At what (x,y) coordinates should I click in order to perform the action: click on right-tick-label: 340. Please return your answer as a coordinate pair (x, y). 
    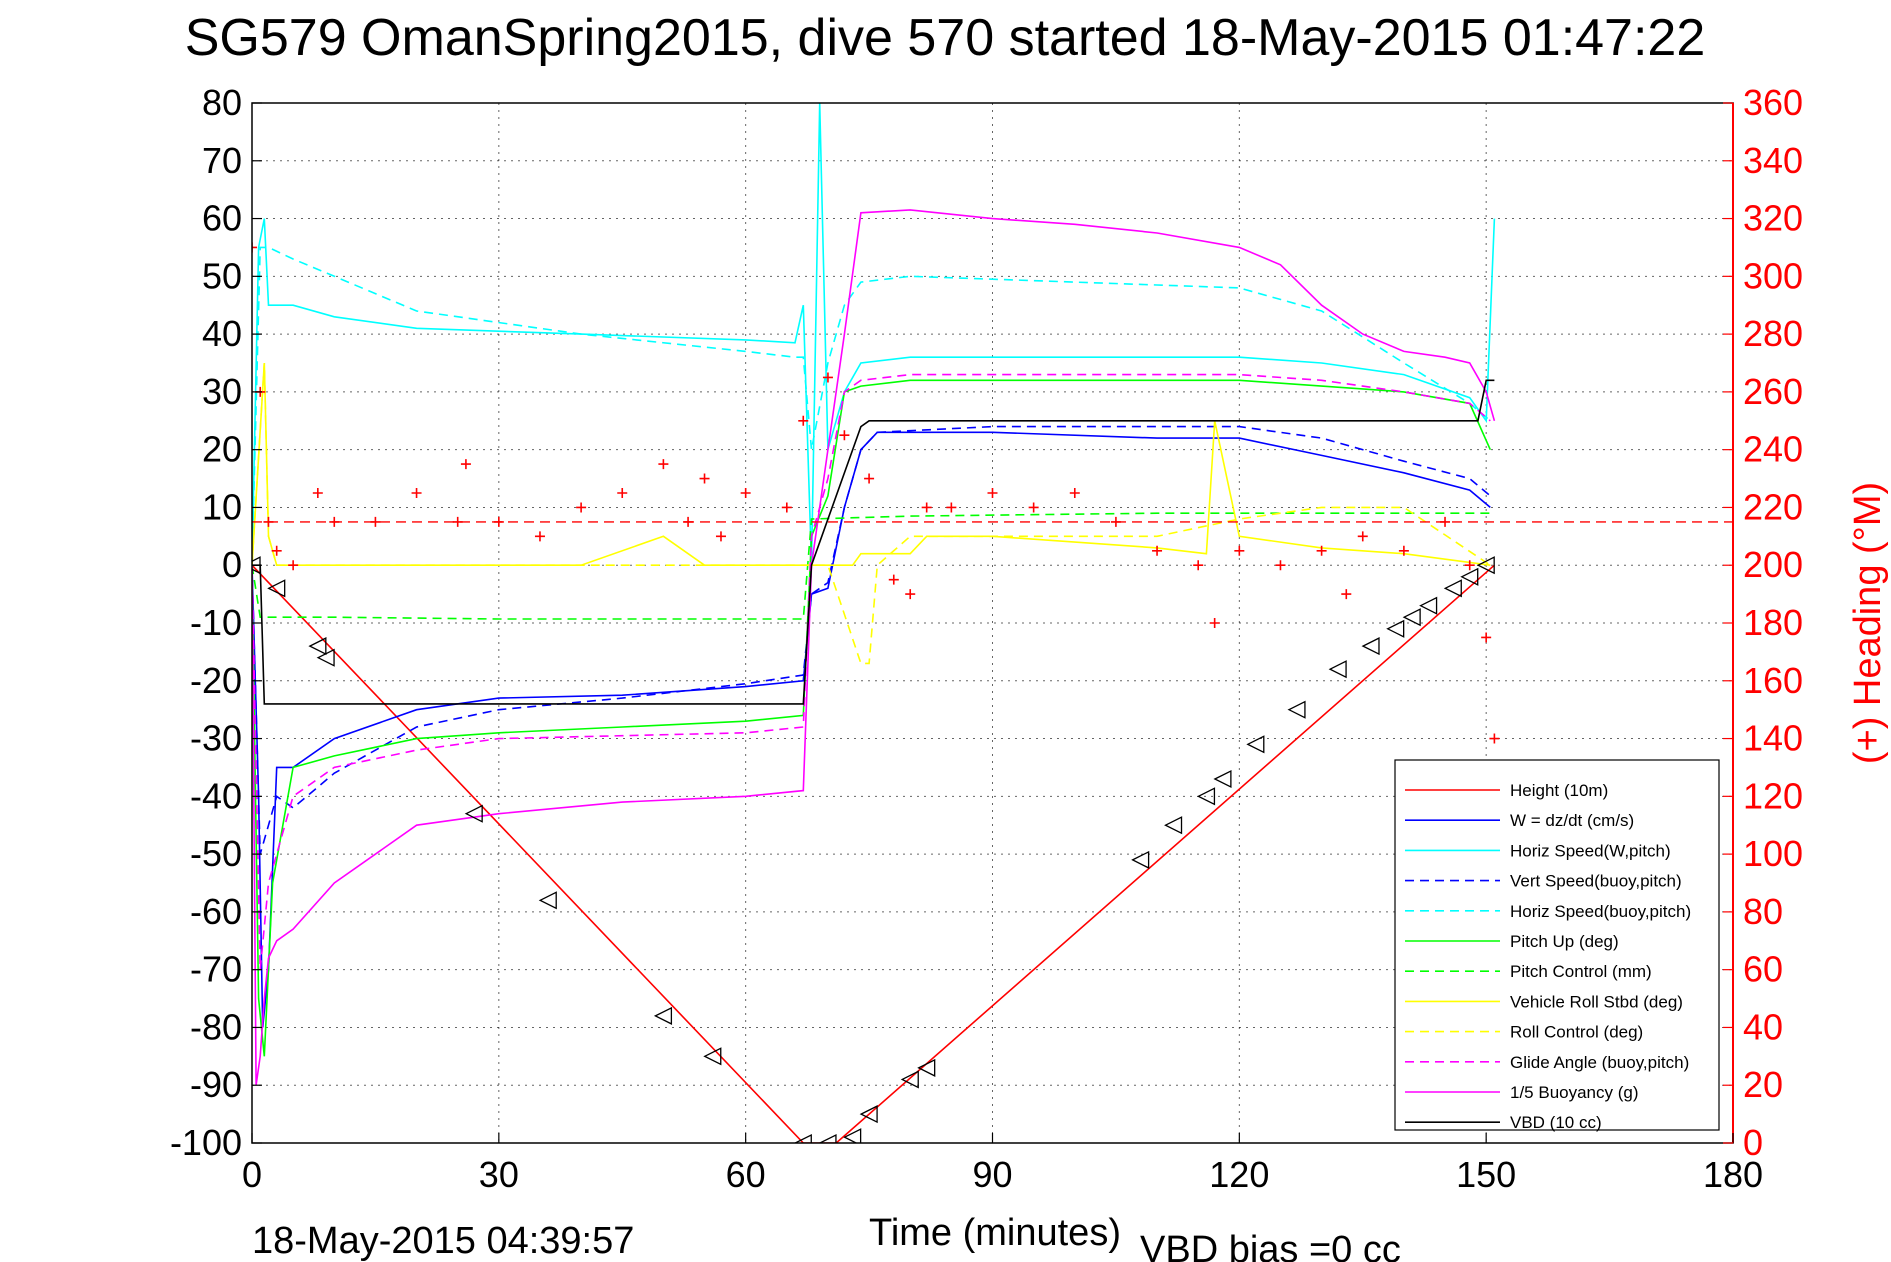
    Looking at the image, I should click on (1773, 160).